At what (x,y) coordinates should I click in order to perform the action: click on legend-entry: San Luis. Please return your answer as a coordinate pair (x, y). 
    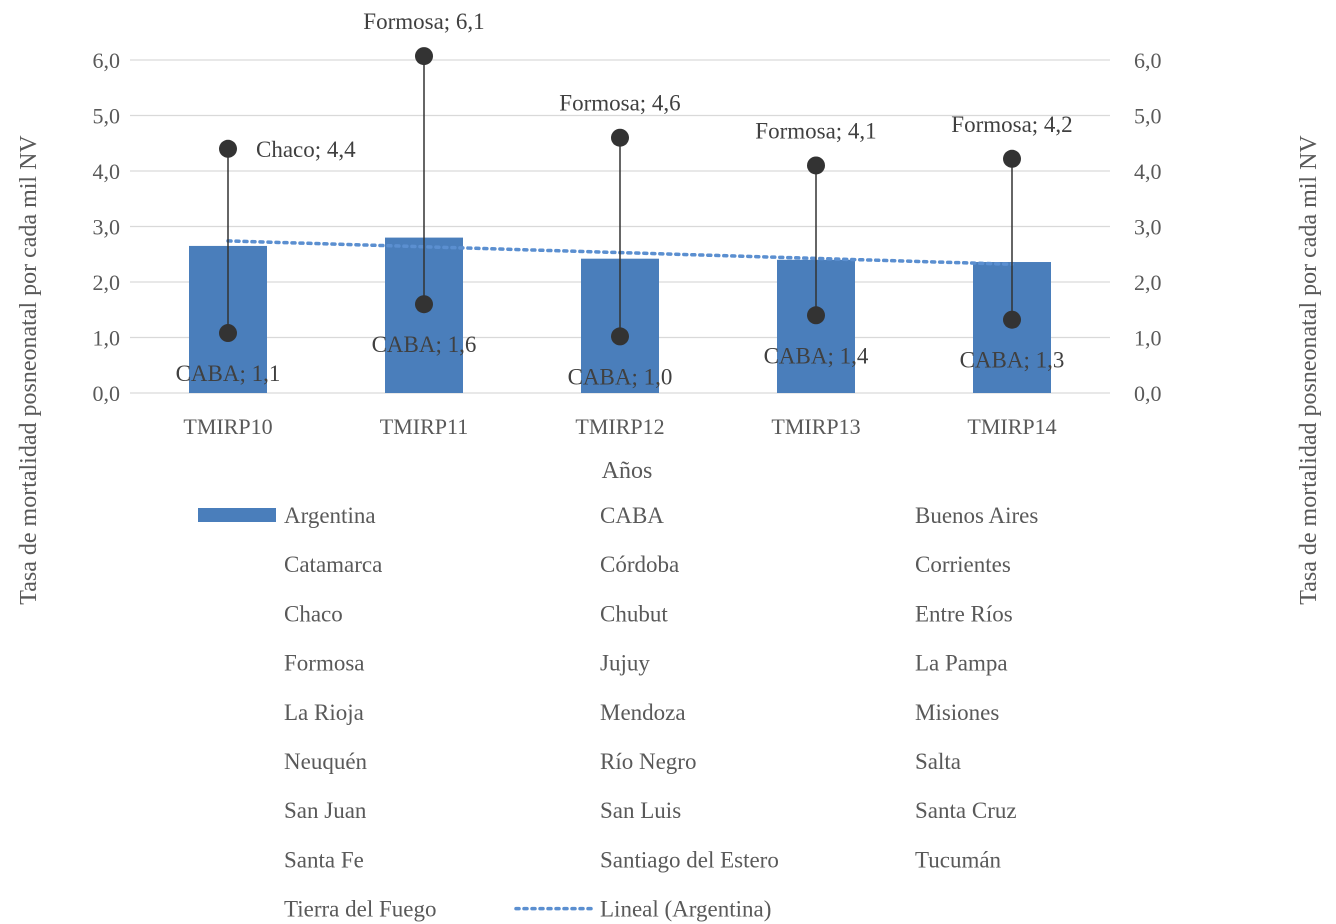
    Looking at the image, I should click on (640, 810).